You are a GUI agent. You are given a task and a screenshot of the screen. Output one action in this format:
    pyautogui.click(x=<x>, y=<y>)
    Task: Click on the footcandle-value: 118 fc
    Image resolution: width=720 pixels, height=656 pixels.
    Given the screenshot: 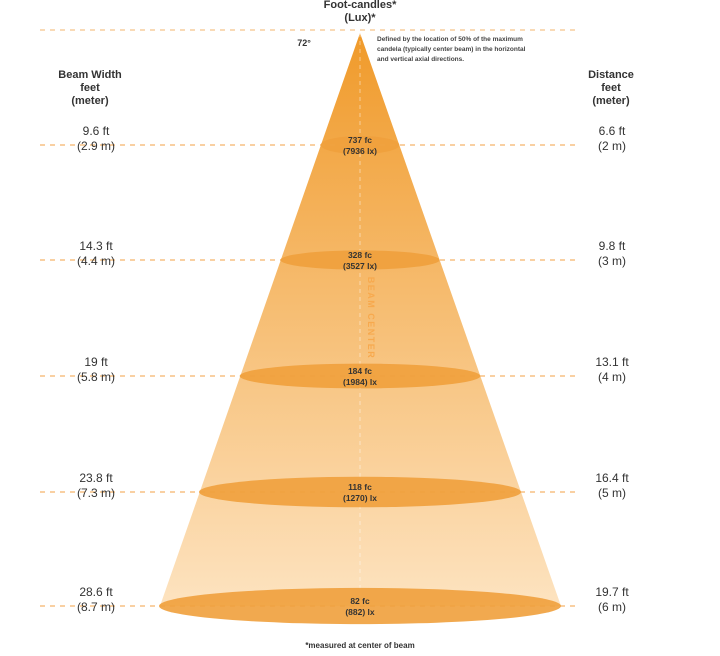 What is the action you would take?
    pyautogui.click(x=360, y=487)
    